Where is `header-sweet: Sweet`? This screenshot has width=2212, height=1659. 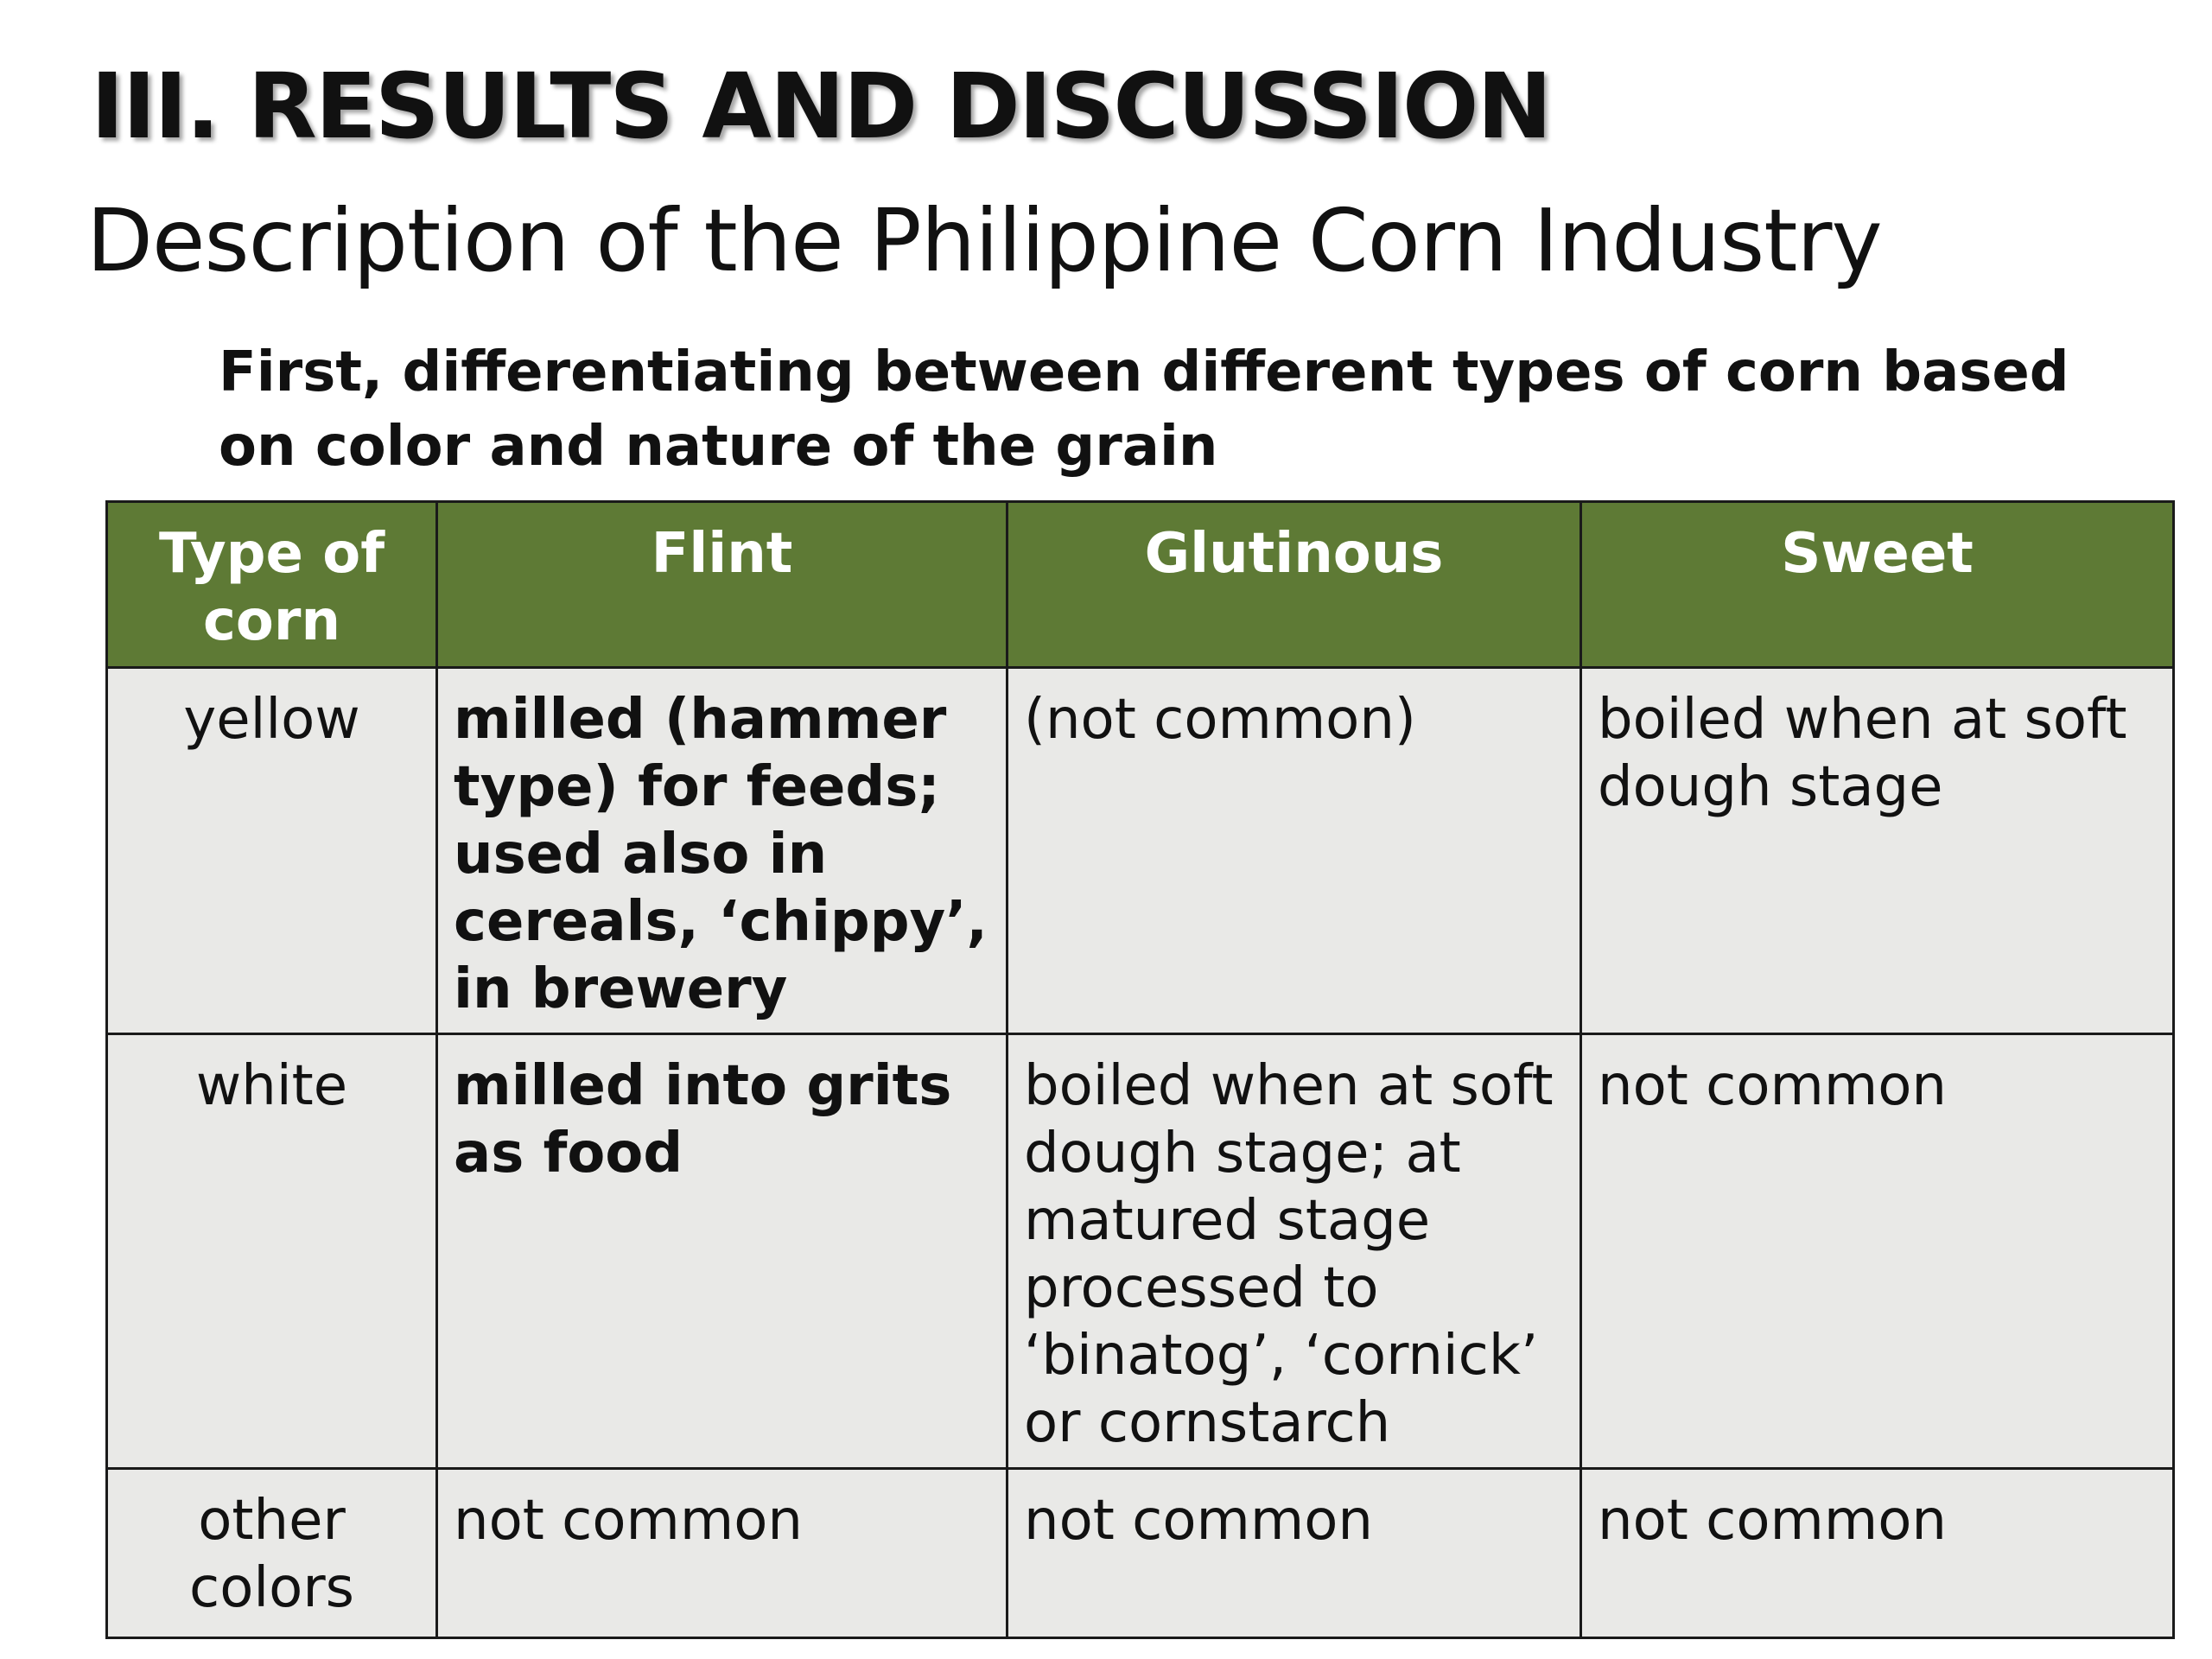
header-sweet: Sweet is located at coordinates (1877, 584).